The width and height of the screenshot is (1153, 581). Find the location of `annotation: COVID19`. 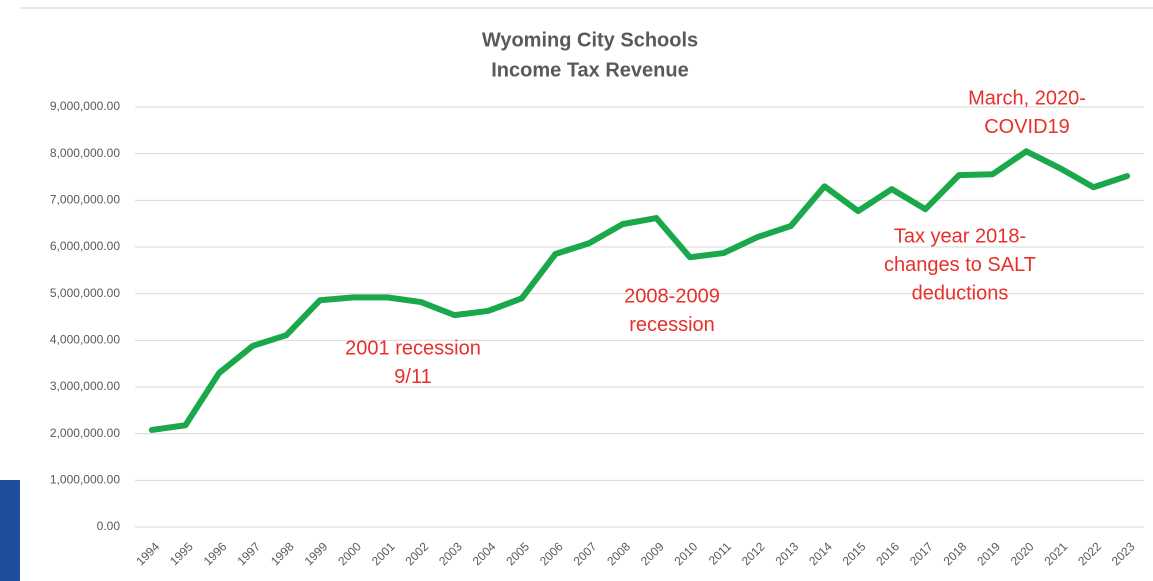

annotation: COVID19 is located at coordinates (1027, 127).